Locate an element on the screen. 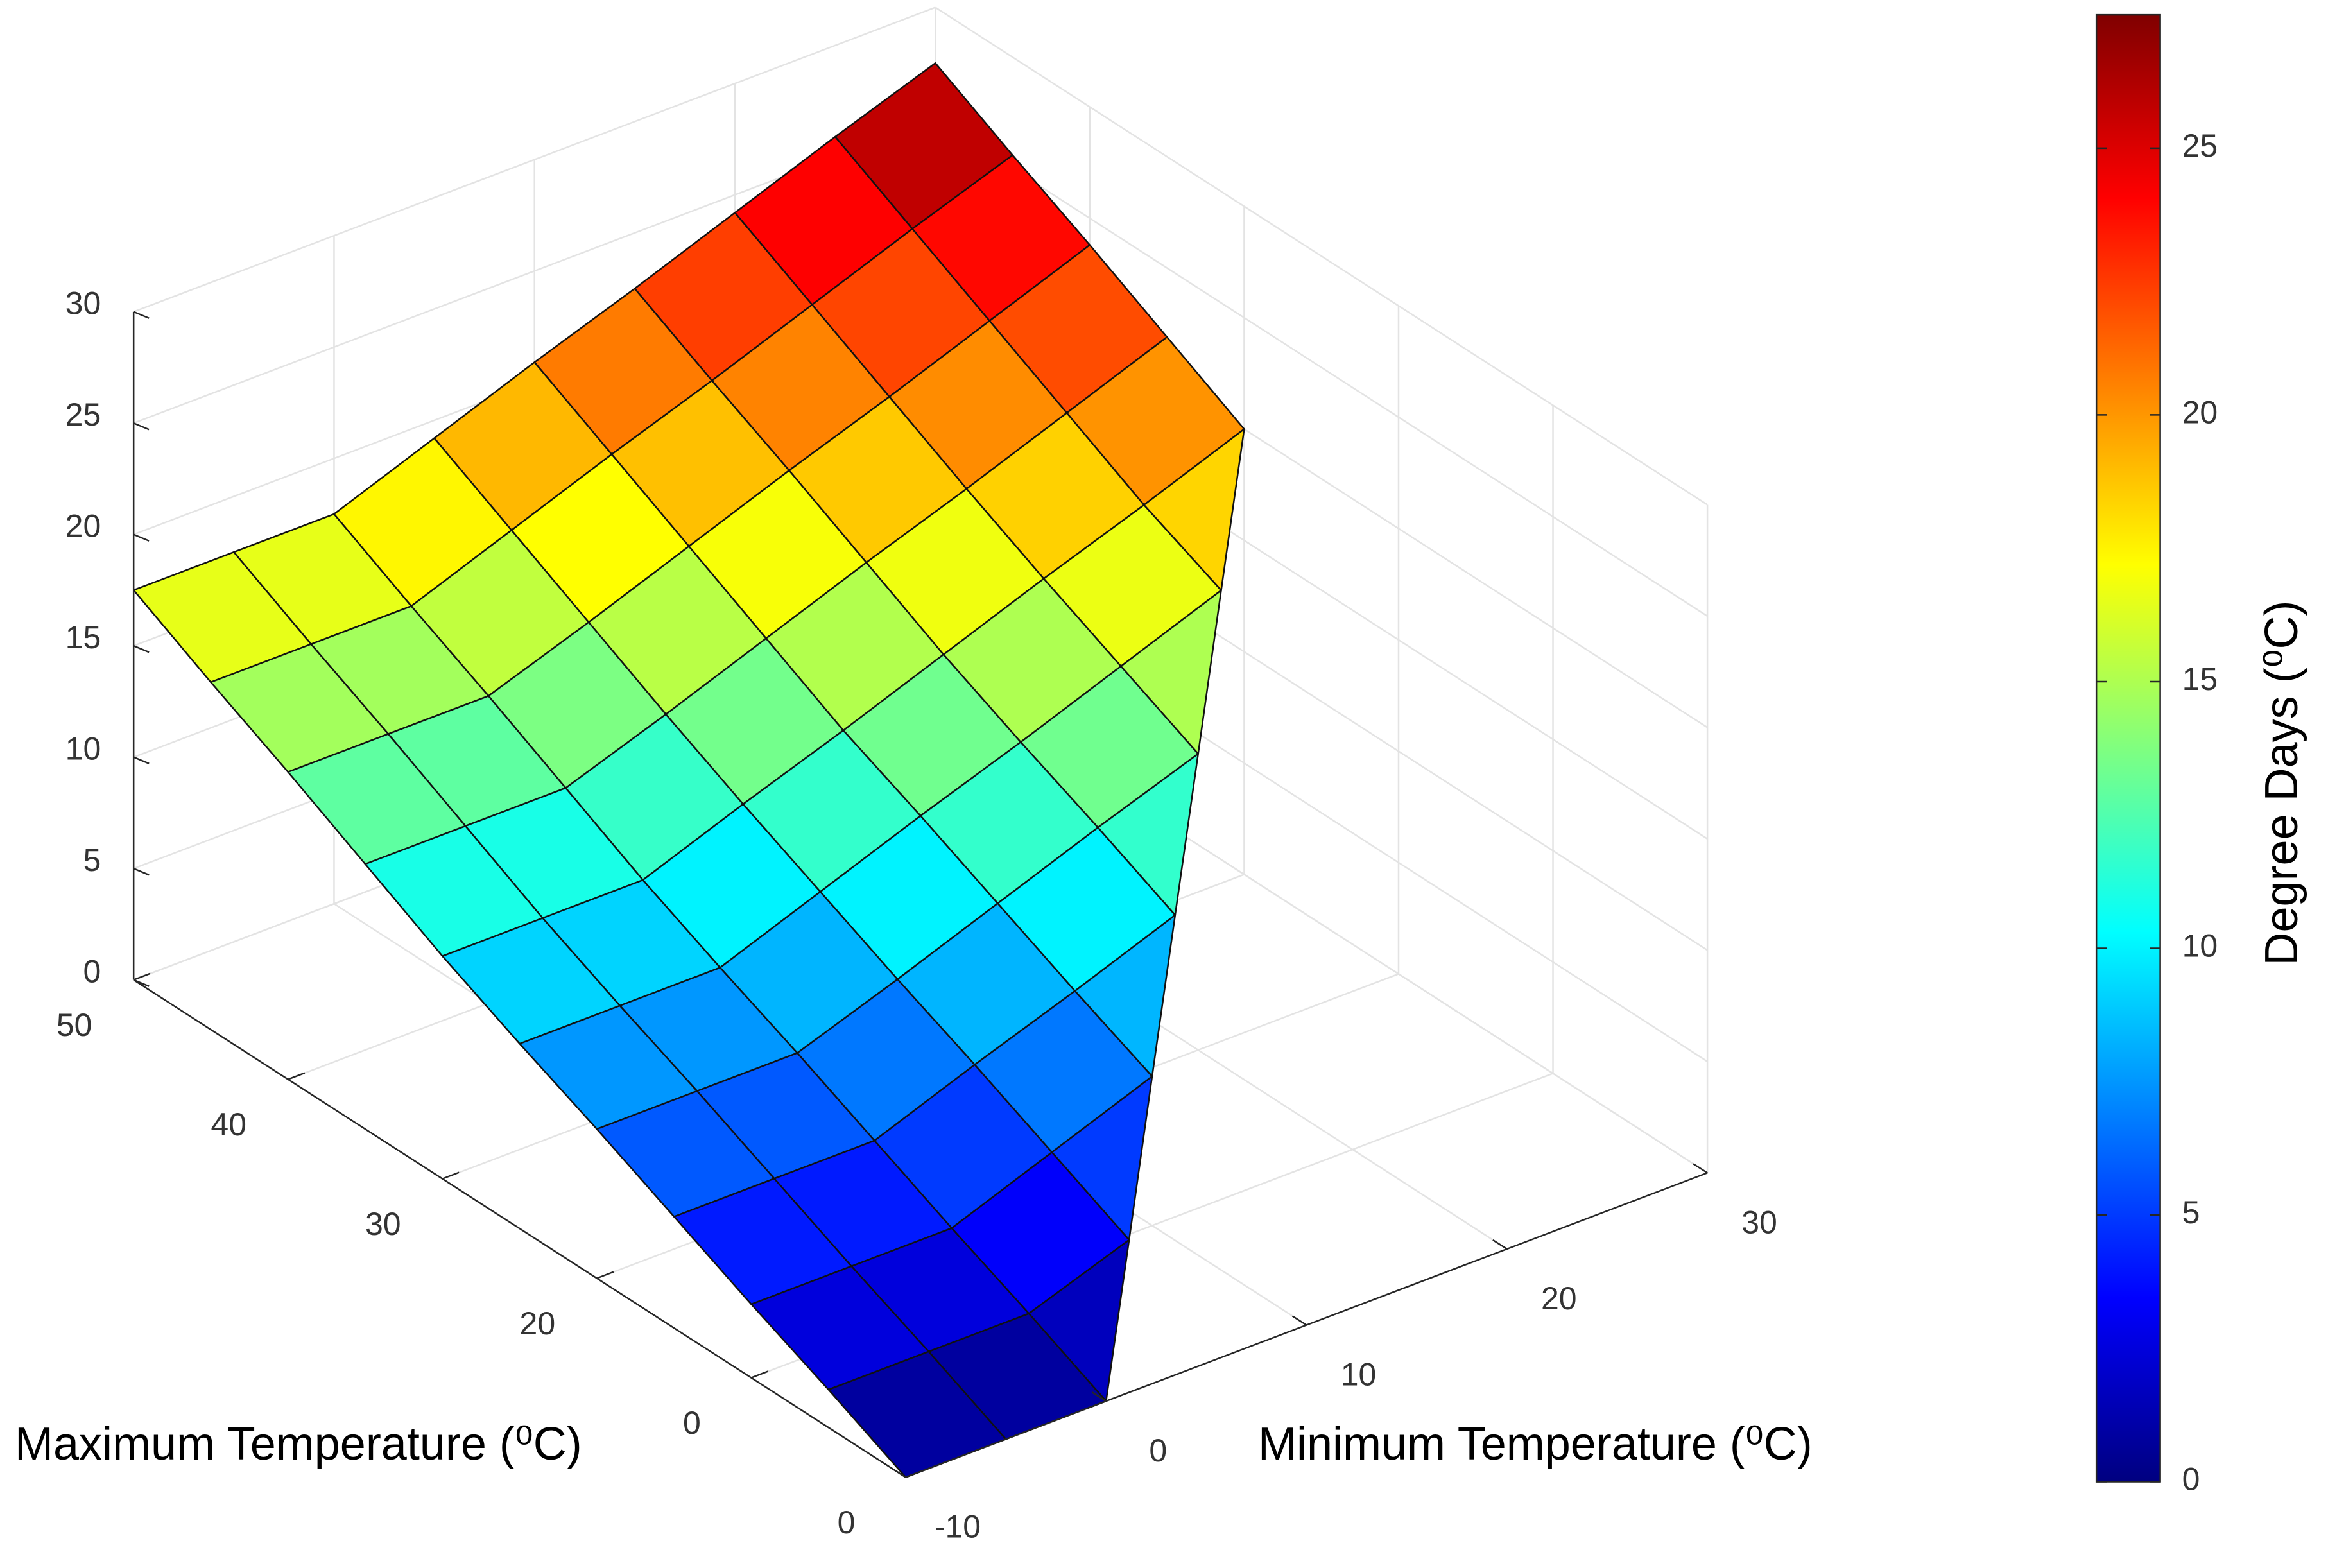 The width and height of the screenshot is (2328, 1568). x-tick-label: -10 is located at coordinates (958, 1527).